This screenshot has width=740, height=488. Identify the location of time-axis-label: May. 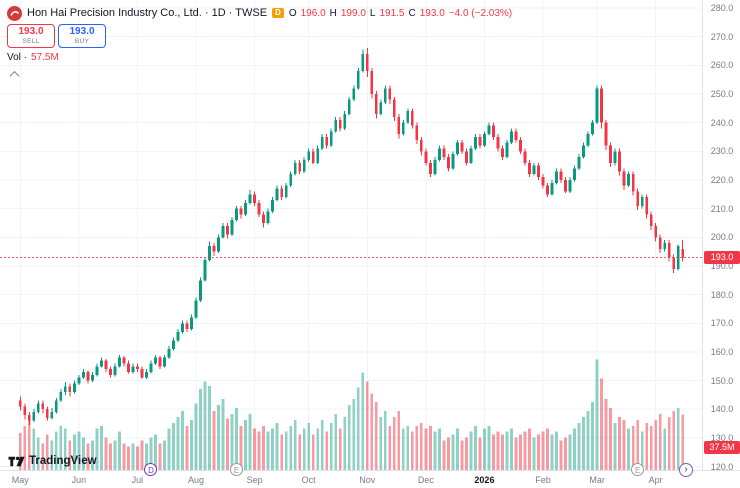
(20, 480).